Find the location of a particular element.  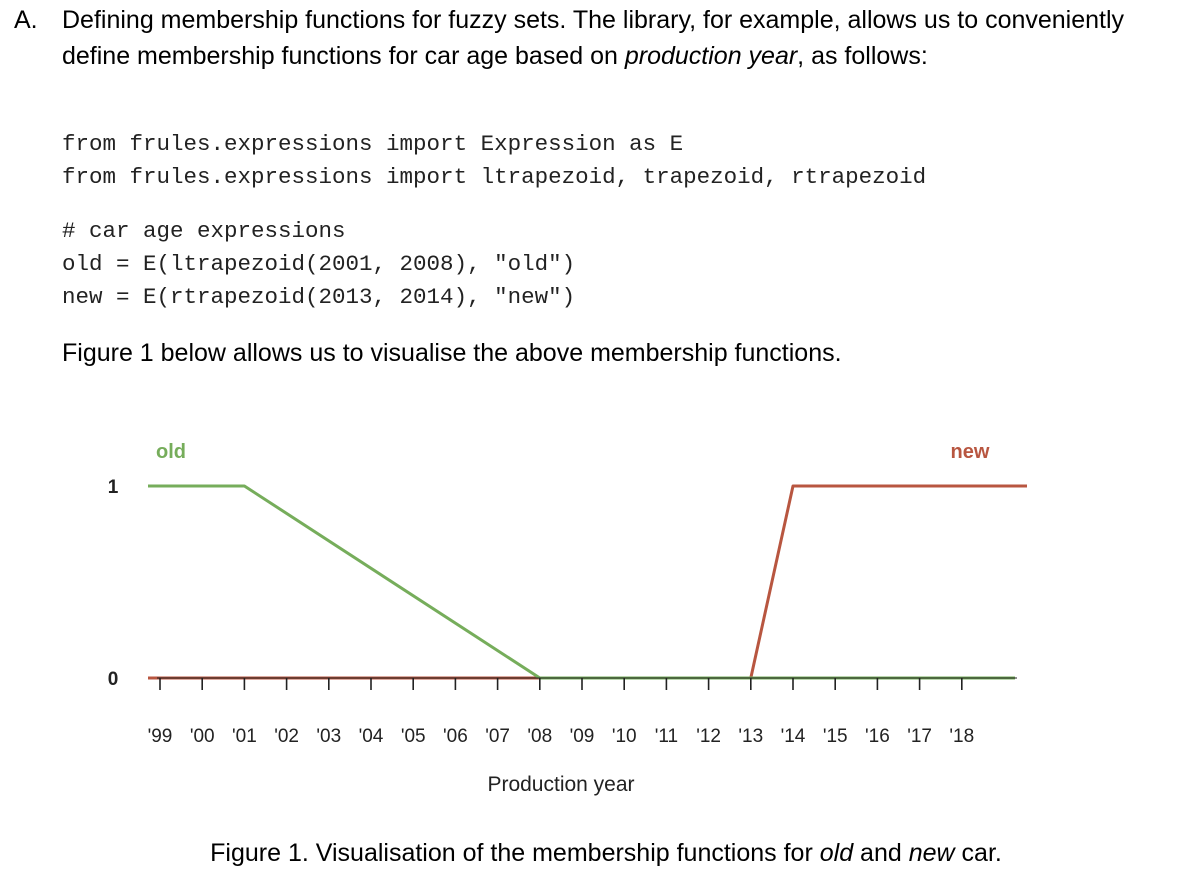

x-tick-label: '08 is located at coordinates (539, 736).